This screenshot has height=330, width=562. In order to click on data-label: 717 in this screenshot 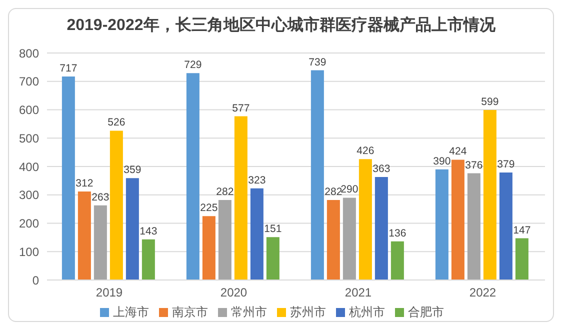, I will do `click(69, 68)`.